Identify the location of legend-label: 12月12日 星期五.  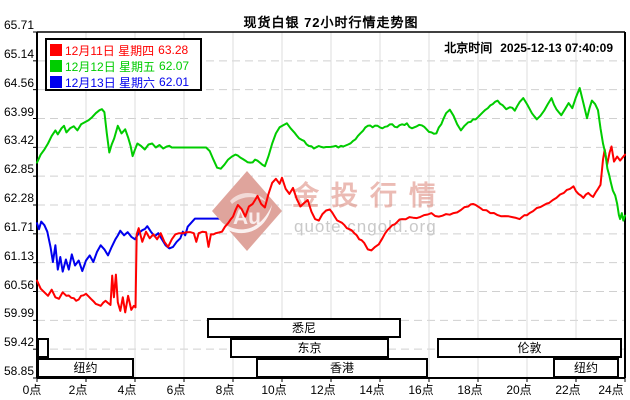
(110, 66).